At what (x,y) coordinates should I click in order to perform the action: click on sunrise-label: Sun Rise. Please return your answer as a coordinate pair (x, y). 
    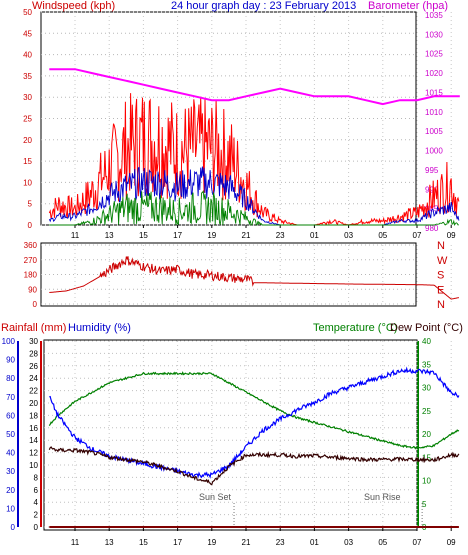
    Looking at the image, I should click on (382, 497).